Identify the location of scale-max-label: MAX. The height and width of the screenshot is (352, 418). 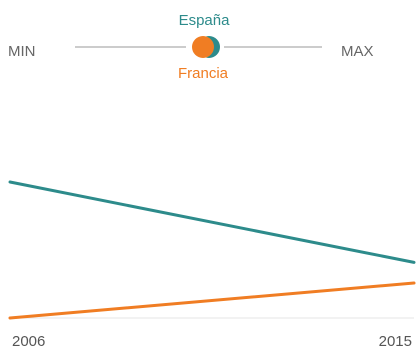
(357, 51).